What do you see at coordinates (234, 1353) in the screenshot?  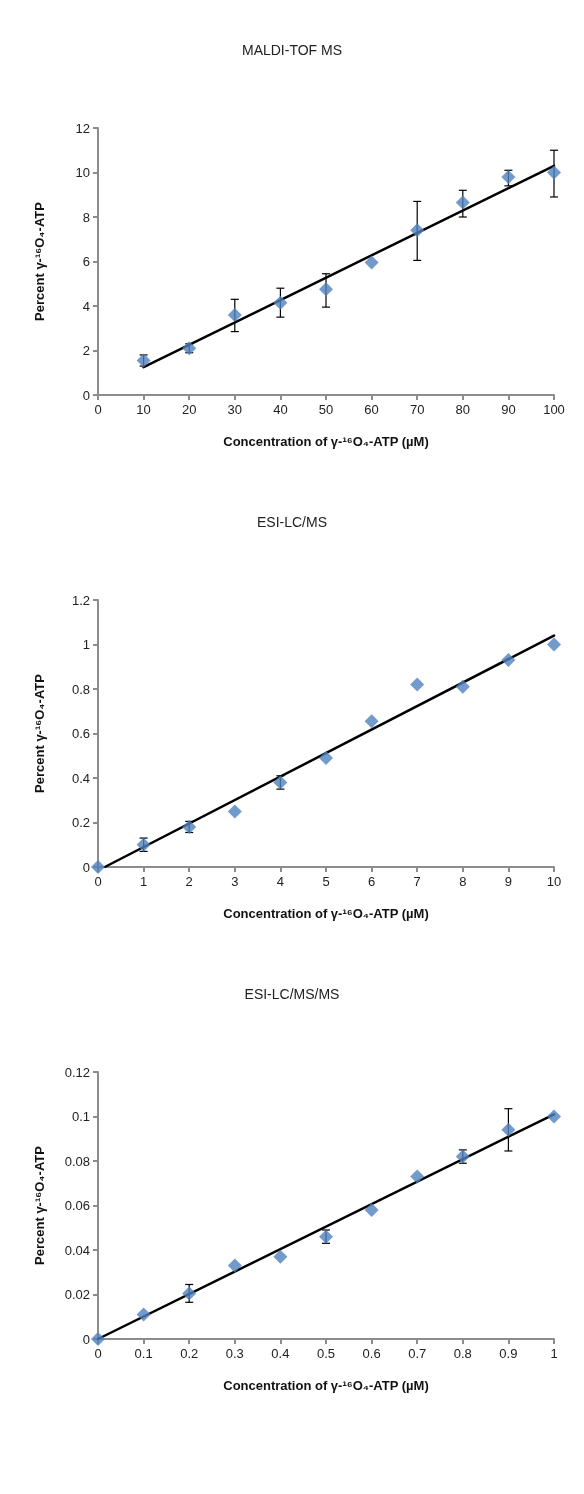 I see `x-tick-label: 0.3` at bounding box center [234, 1353].